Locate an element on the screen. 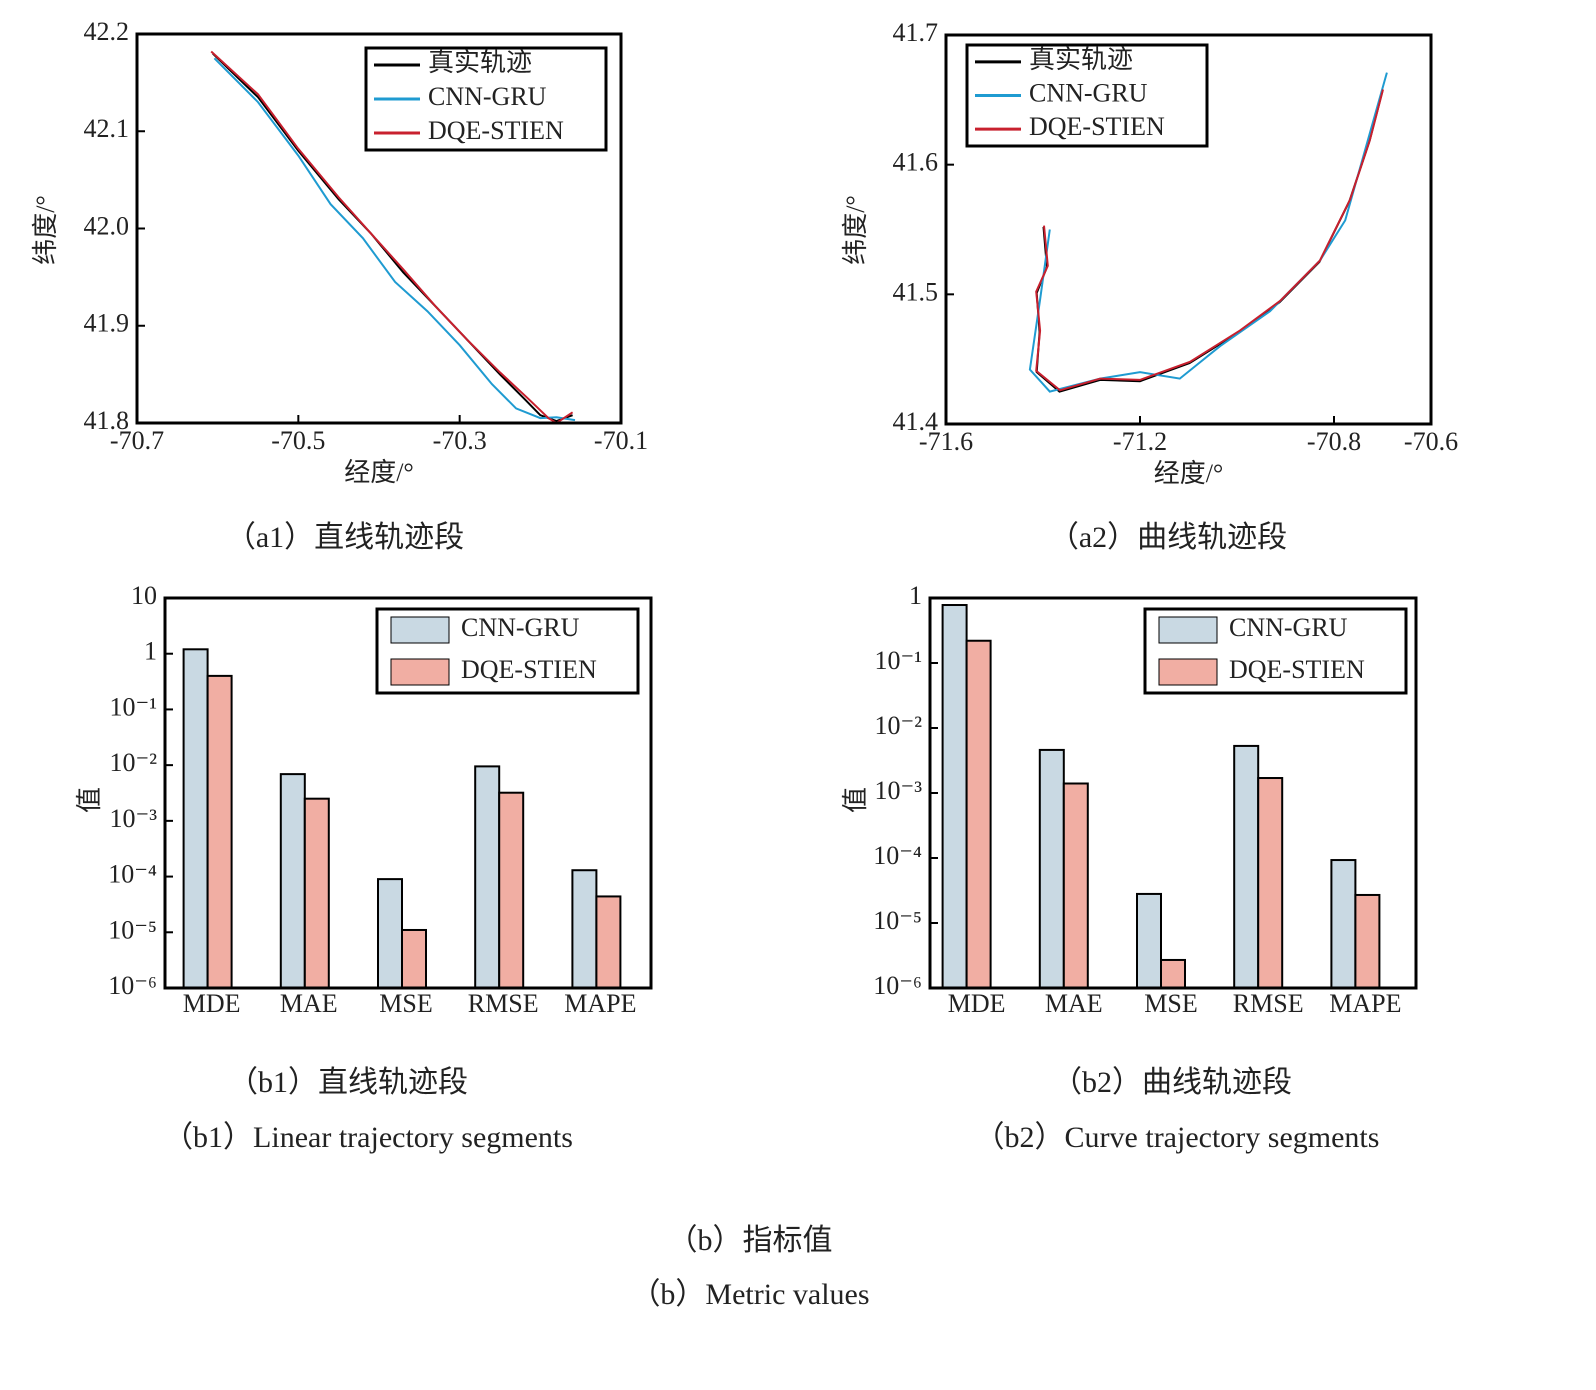 The width and height of the screenshot is (1596, 1390). caption: （b2）Curve trajectory segments is located at coordinates (1177, 1137).